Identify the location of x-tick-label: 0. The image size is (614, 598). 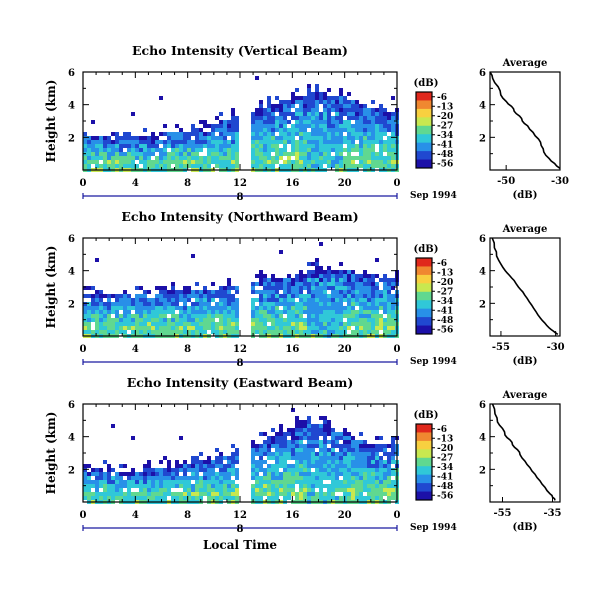
(397, 183).